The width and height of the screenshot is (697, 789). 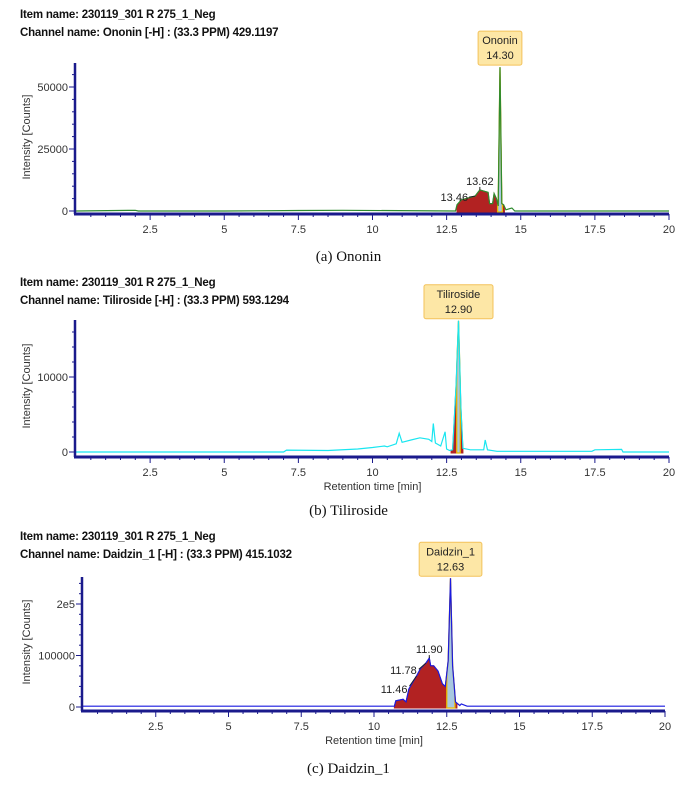 I want to click on panel-b-y-axis-title: Intensity [Counts], so click(x=27, y=386).